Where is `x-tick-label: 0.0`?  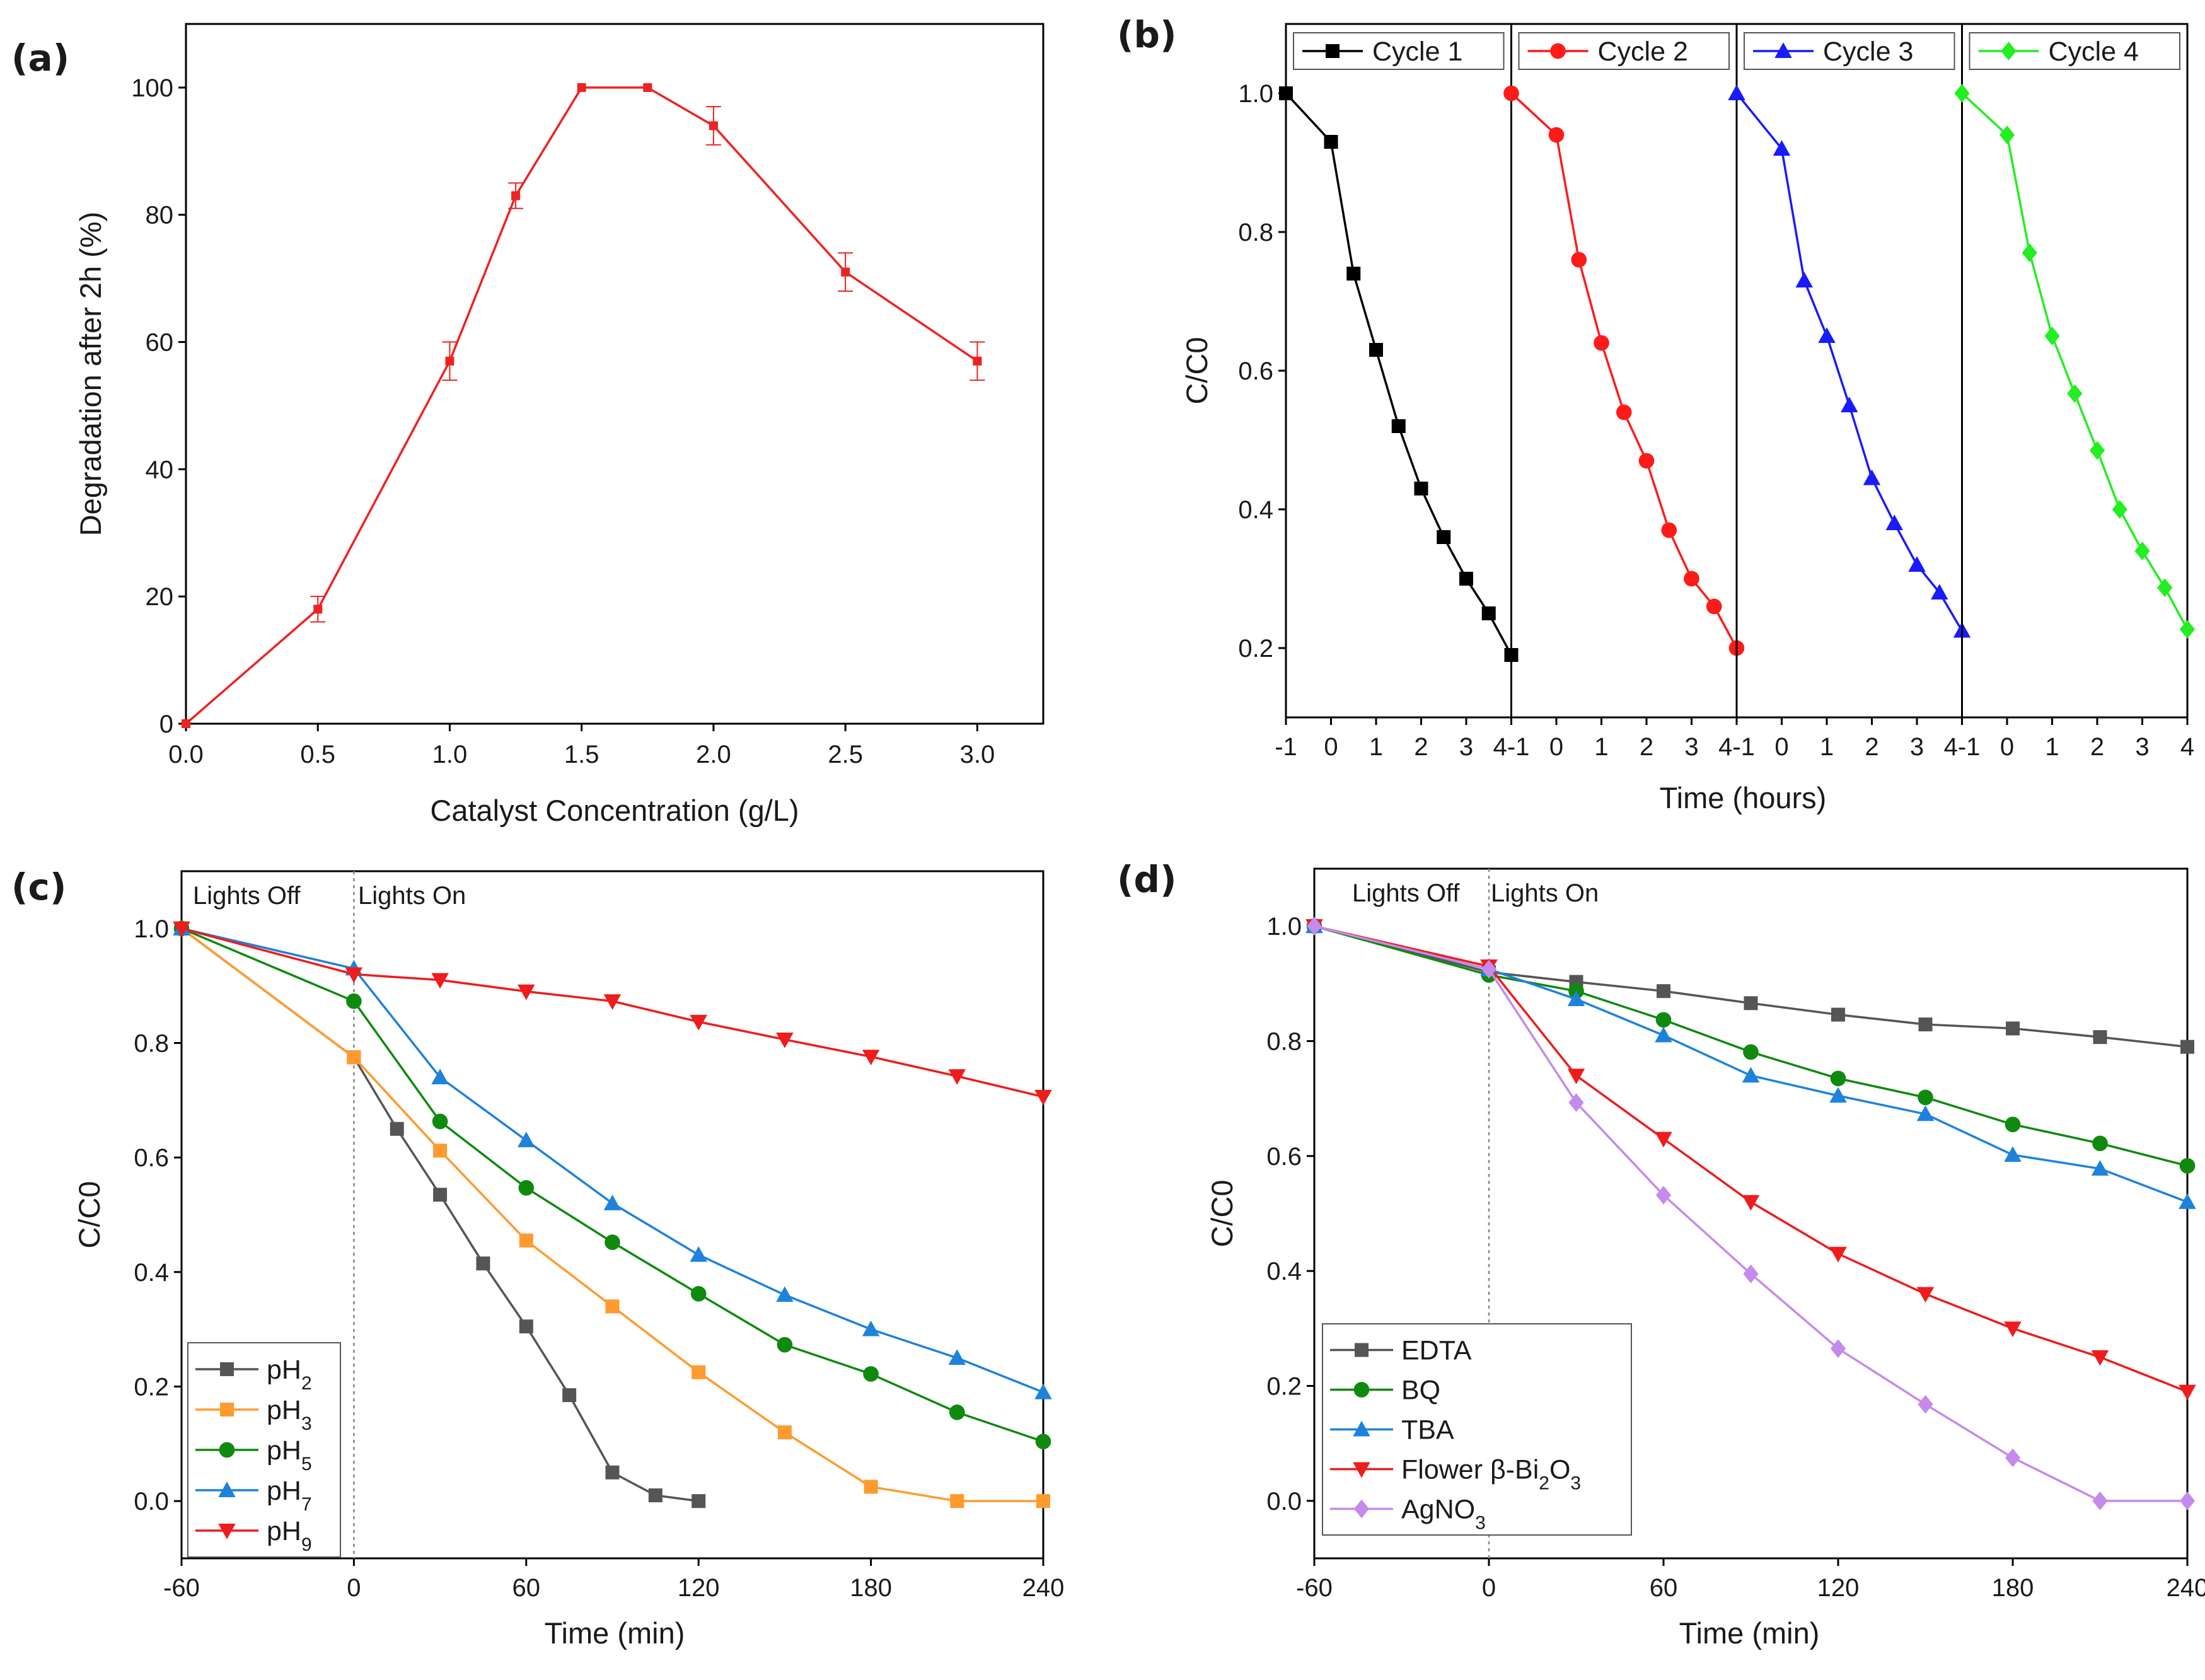 x-tick-label: 0.0 is located at coordinates (186, 754).